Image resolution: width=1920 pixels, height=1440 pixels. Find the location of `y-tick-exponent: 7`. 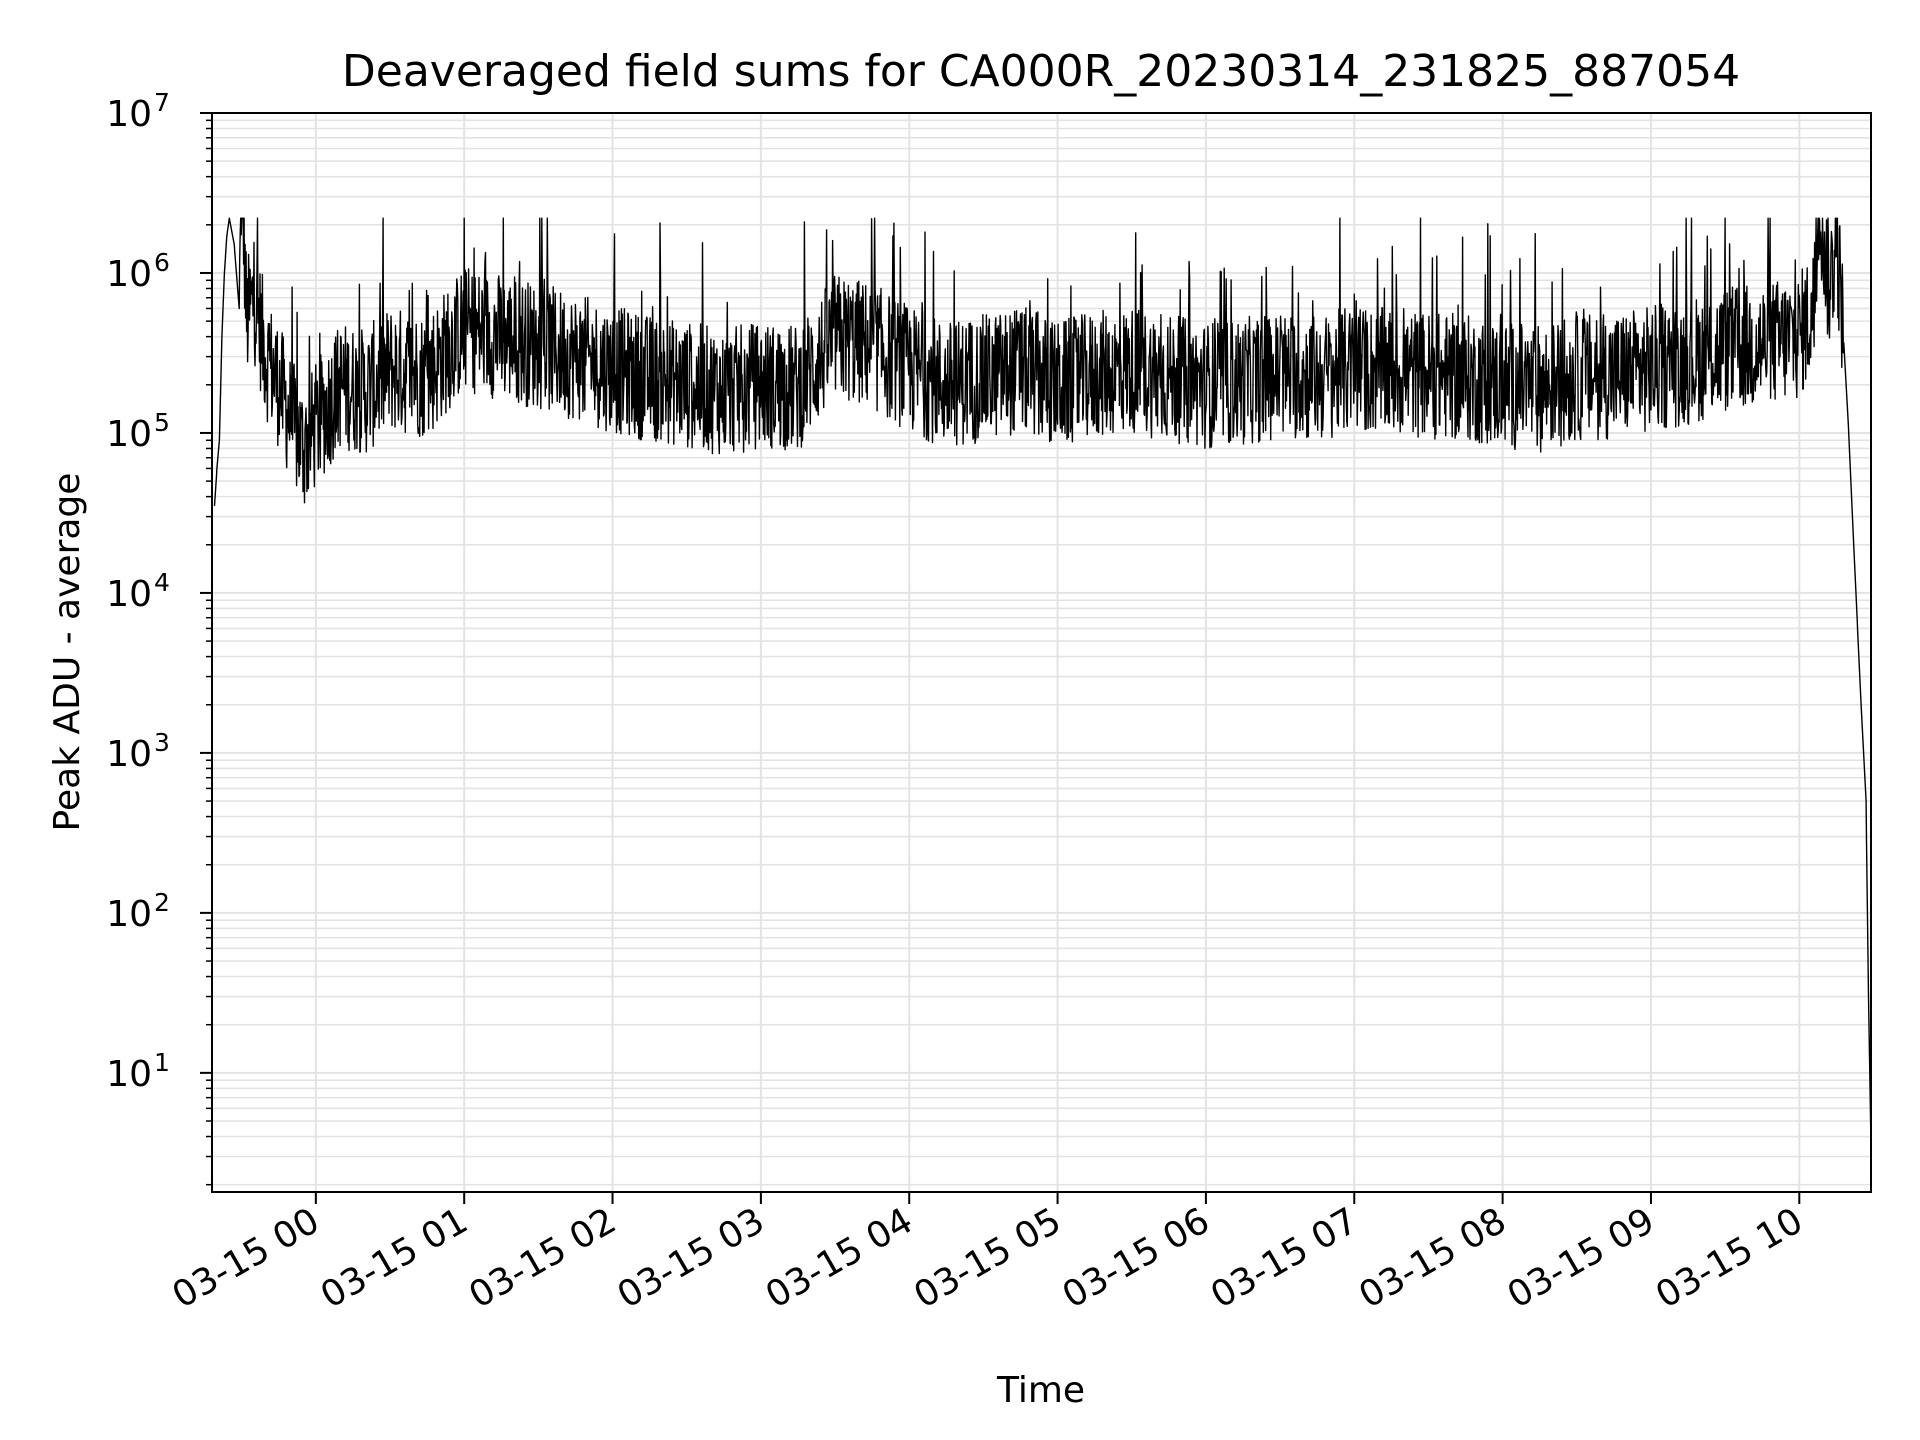

y-tick-exponent: 7 is located at coordinates (162, 102).